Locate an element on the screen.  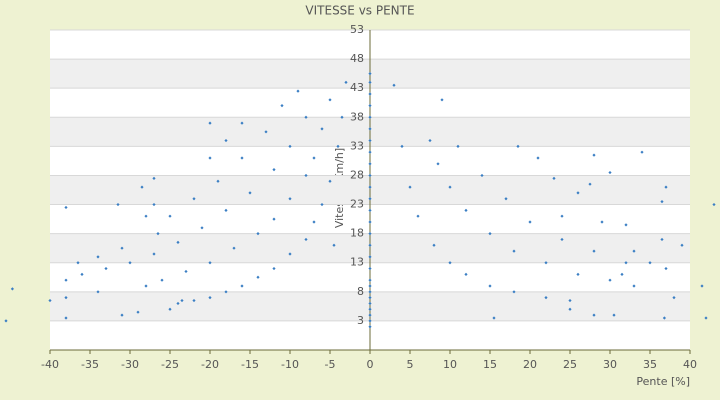
y-tick-label: 13 is located at coordinates (357, 262).